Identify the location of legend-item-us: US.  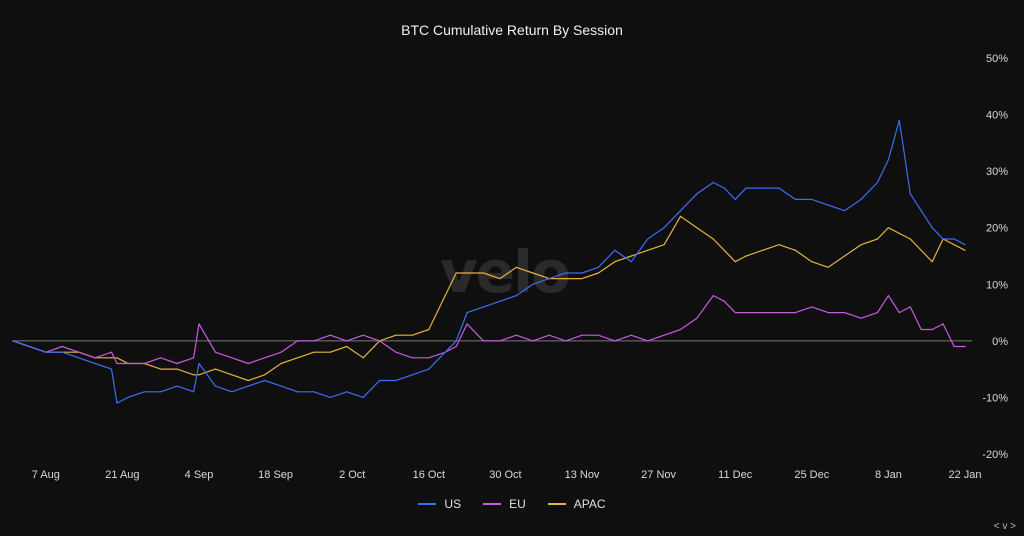
(439, 504).